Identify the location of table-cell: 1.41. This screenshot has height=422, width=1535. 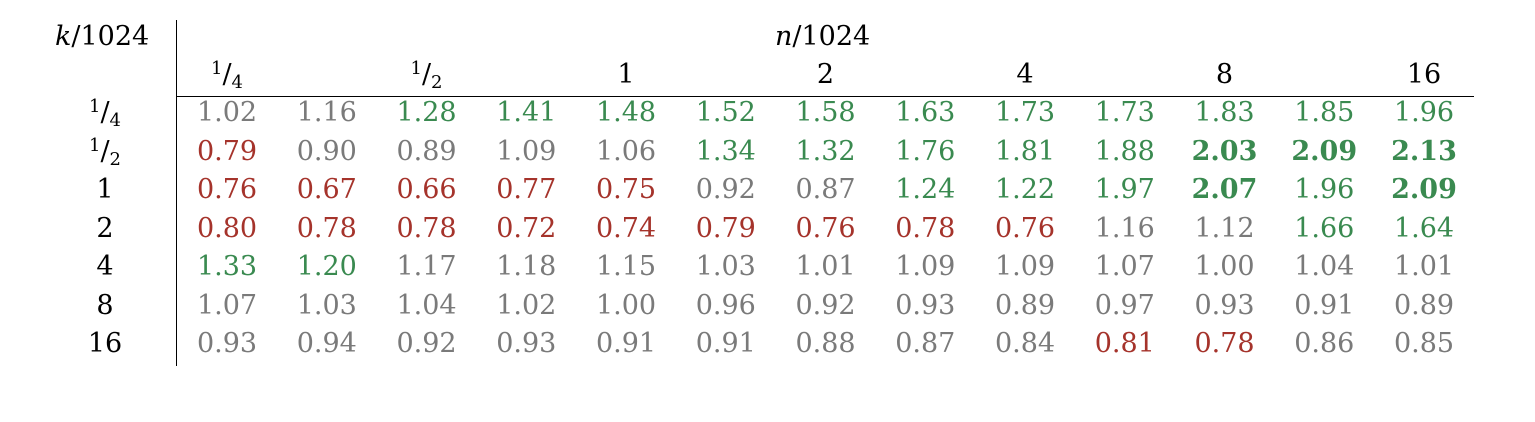
(526, 112).